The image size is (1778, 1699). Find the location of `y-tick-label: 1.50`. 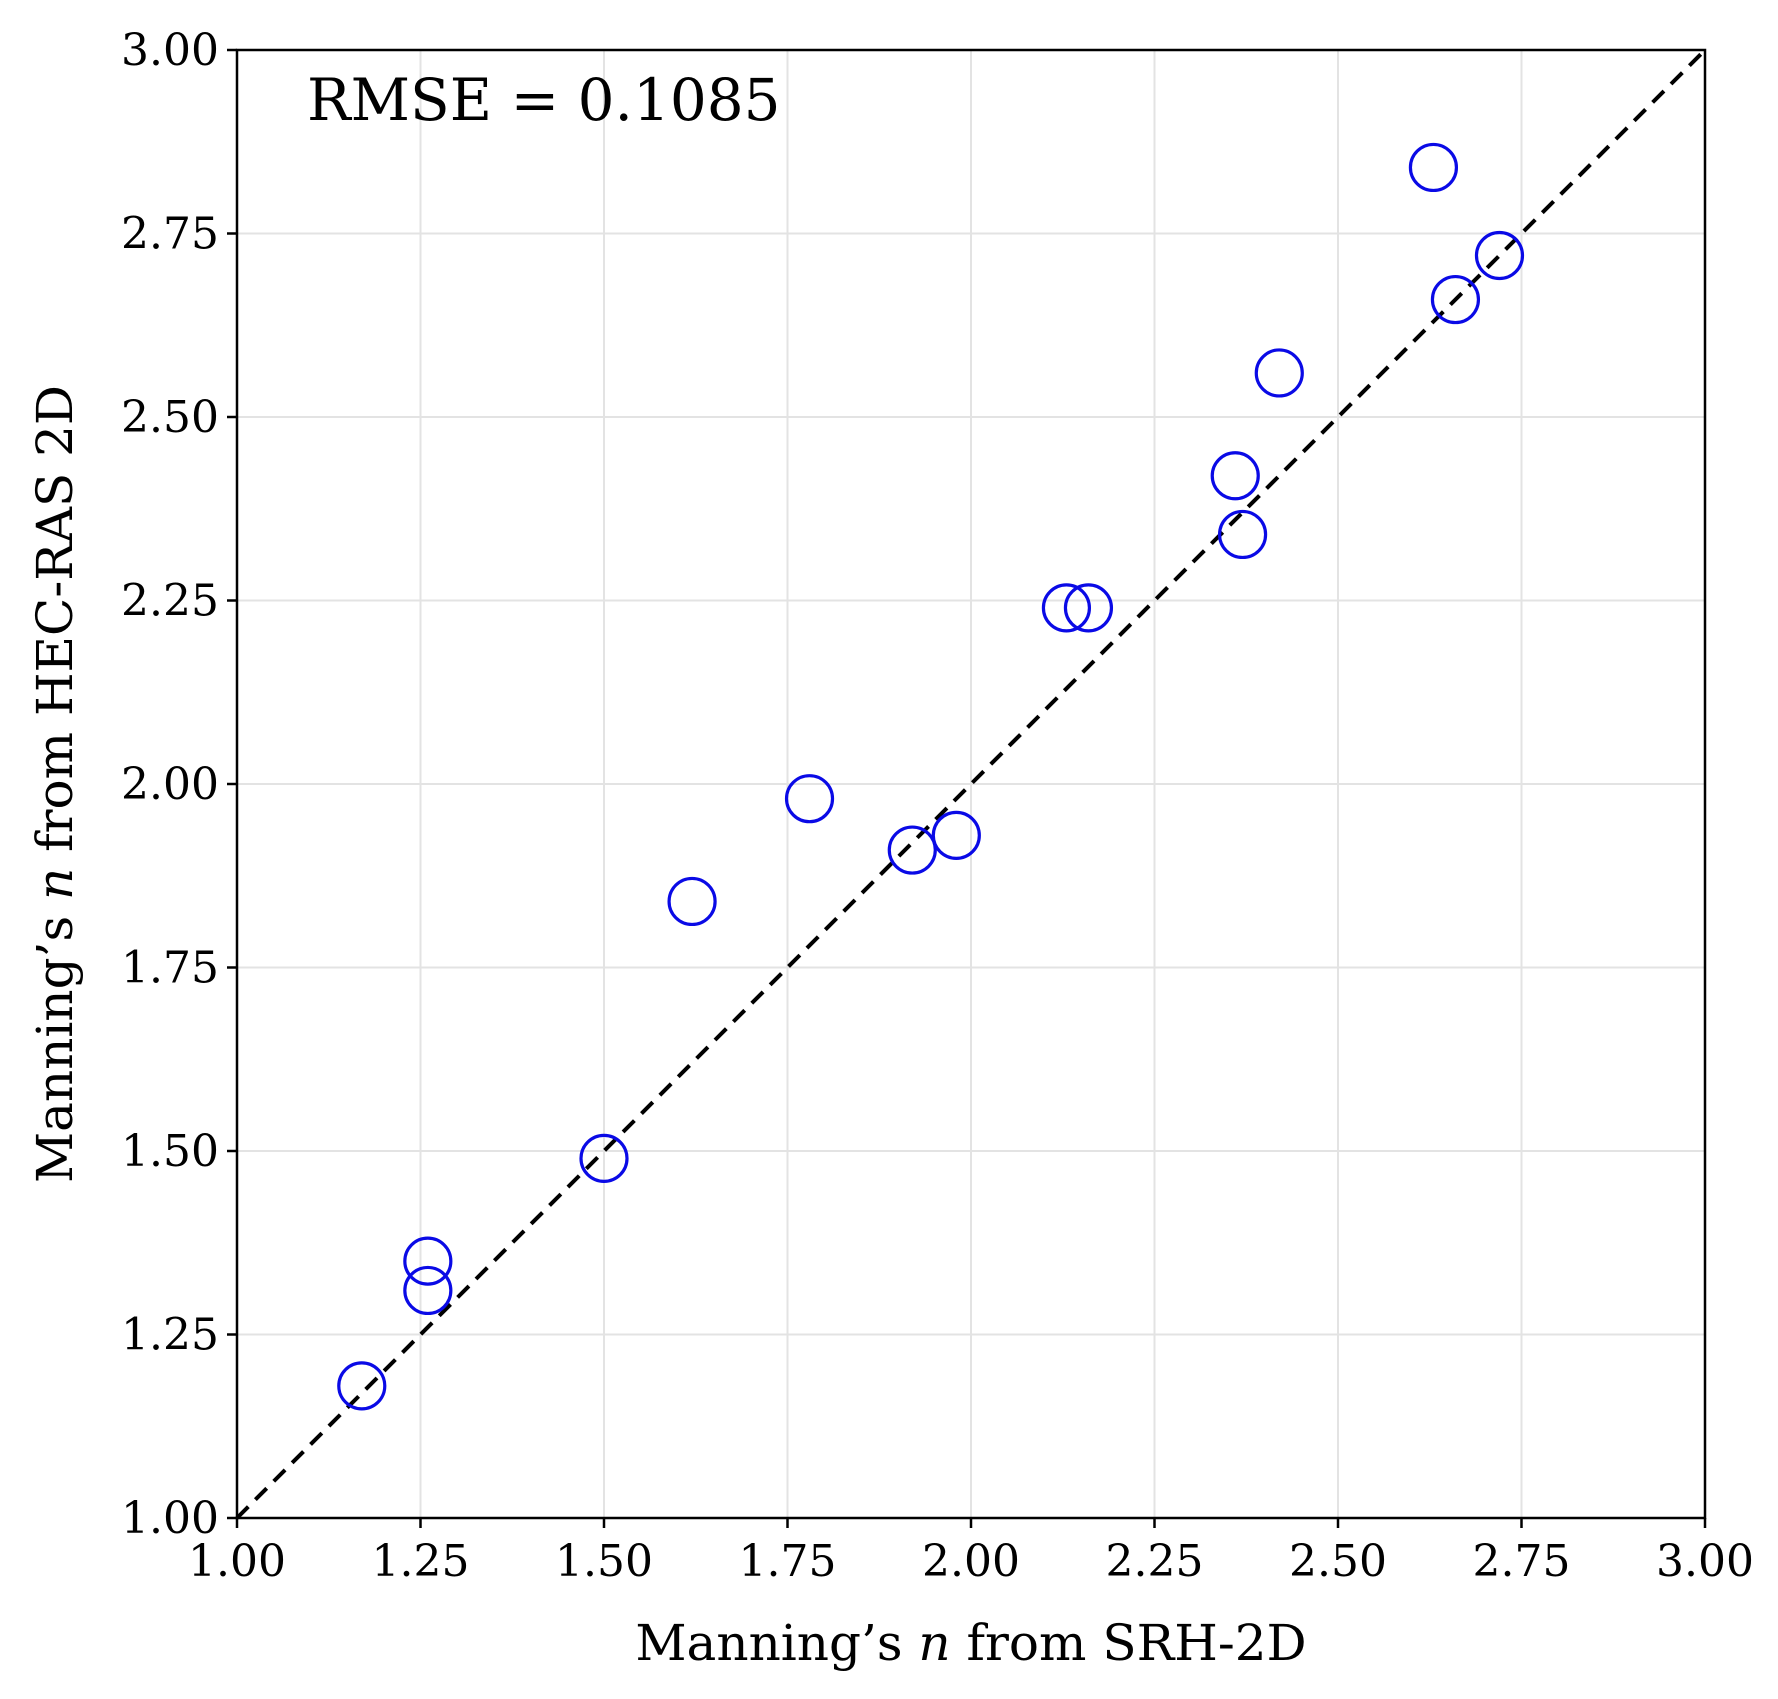

y-tick-label: 1.50 is located at coordinates (170, 1151).